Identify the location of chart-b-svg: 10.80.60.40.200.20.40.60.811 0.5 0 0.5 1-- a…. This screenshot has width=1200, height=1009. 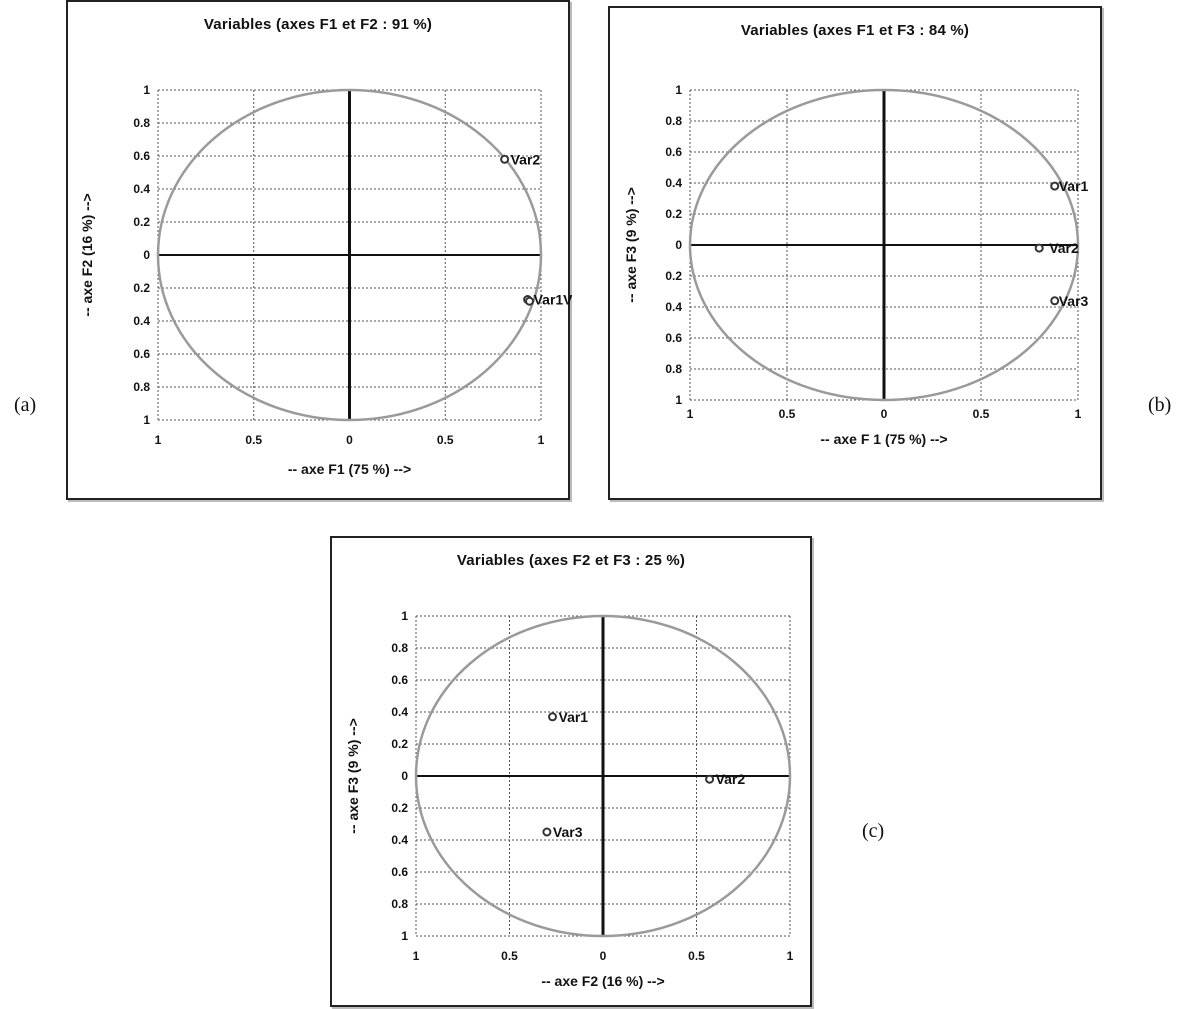
(856, 265).